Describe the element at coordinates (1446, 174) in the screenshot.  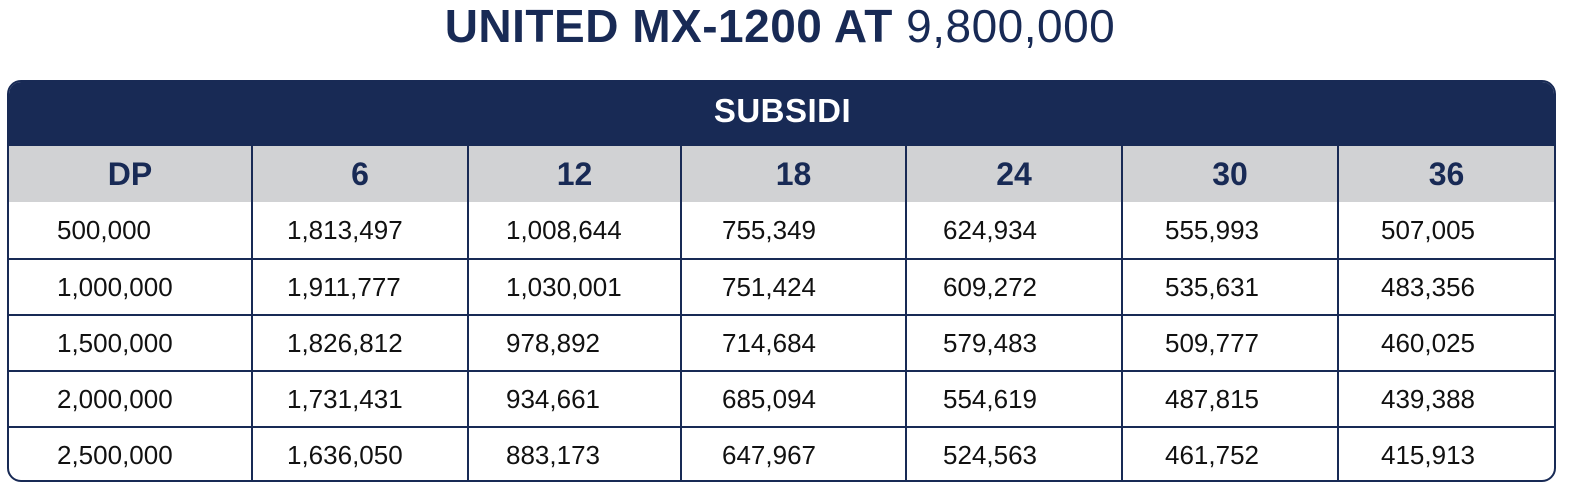
I see `column-header-tenor-36: 36` at that location.